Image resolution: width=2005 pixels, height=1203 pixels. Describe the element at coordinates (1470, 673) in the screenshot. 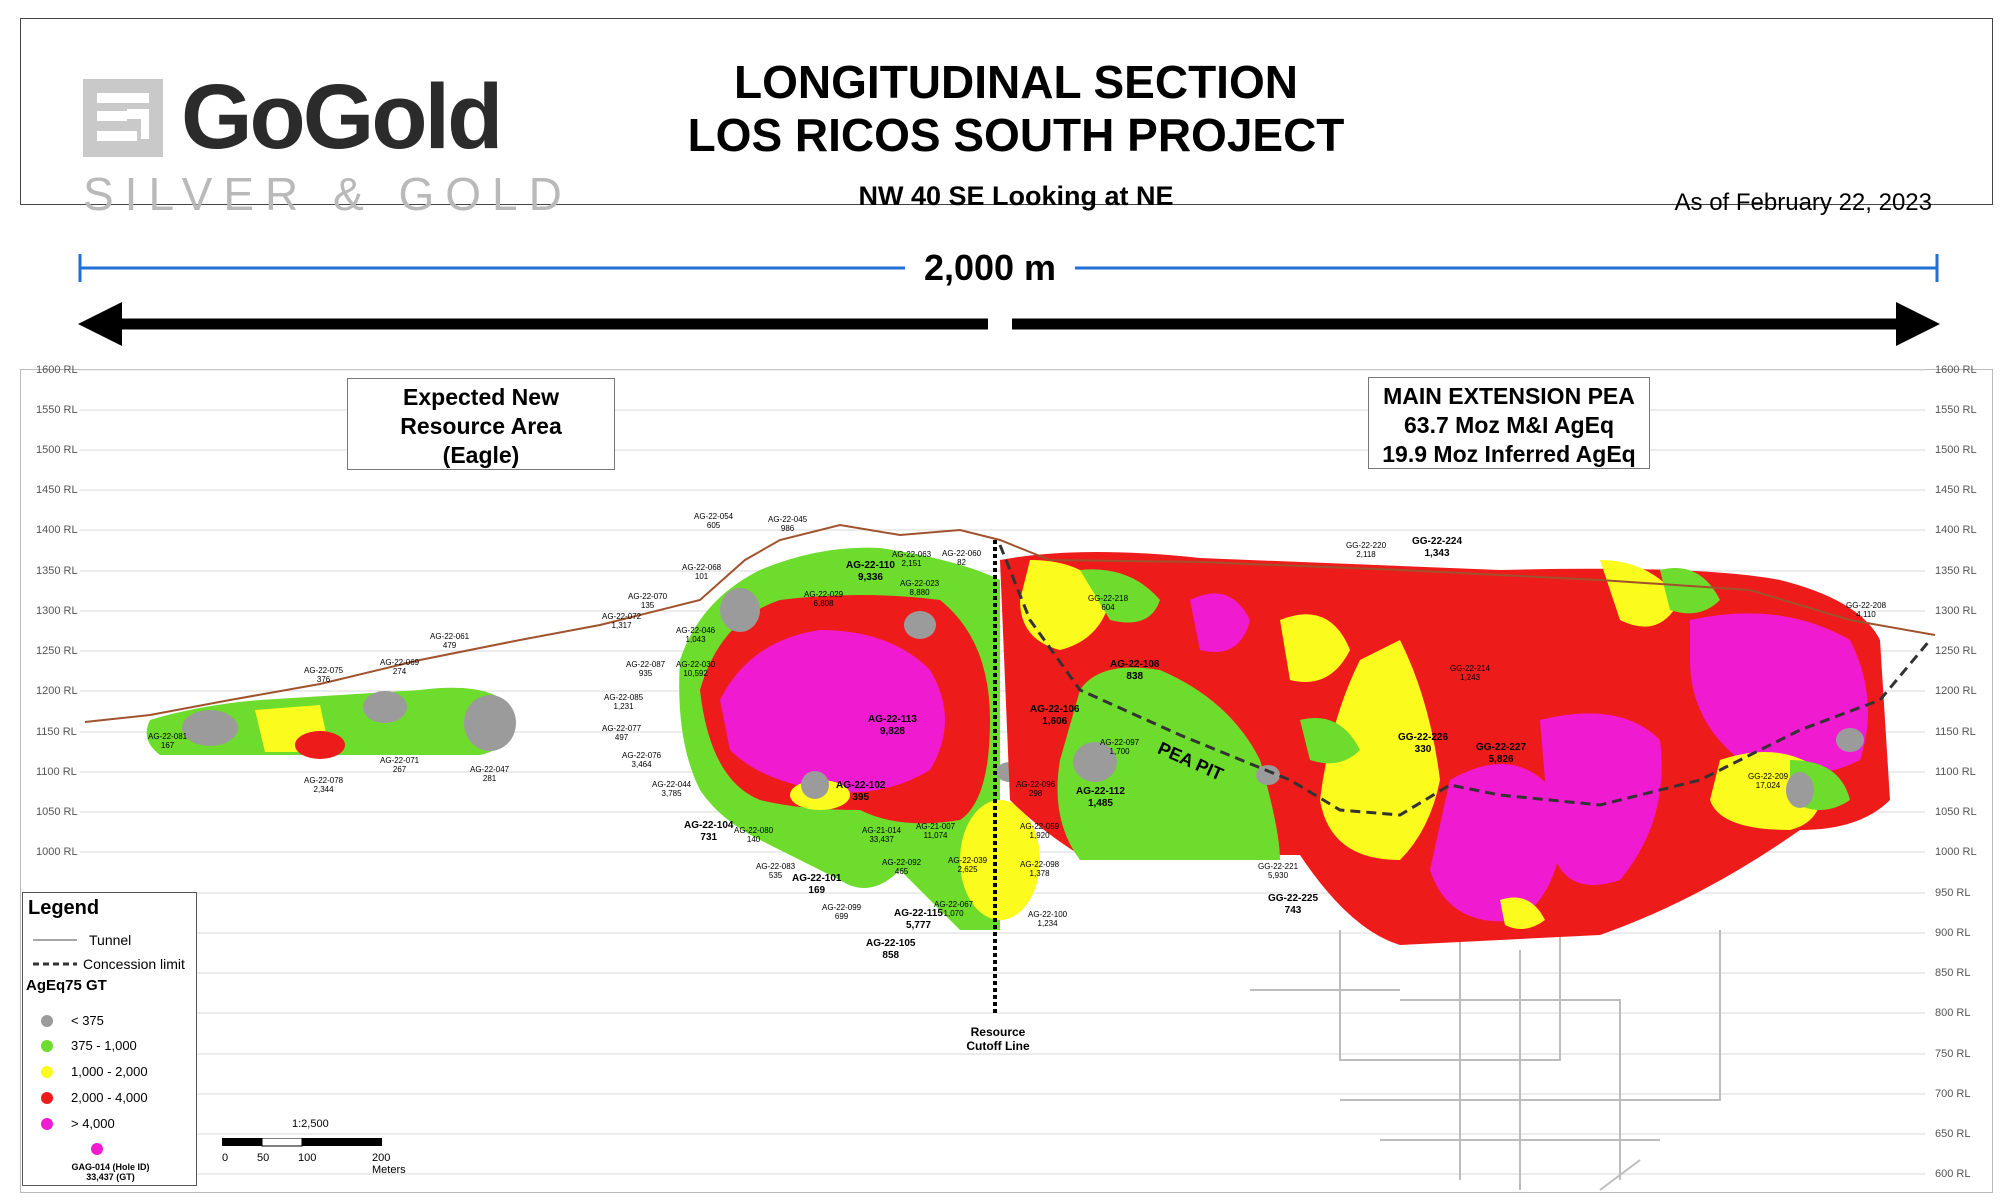

I see `drill-hole-label: GG-22-214 1,243` at that location.